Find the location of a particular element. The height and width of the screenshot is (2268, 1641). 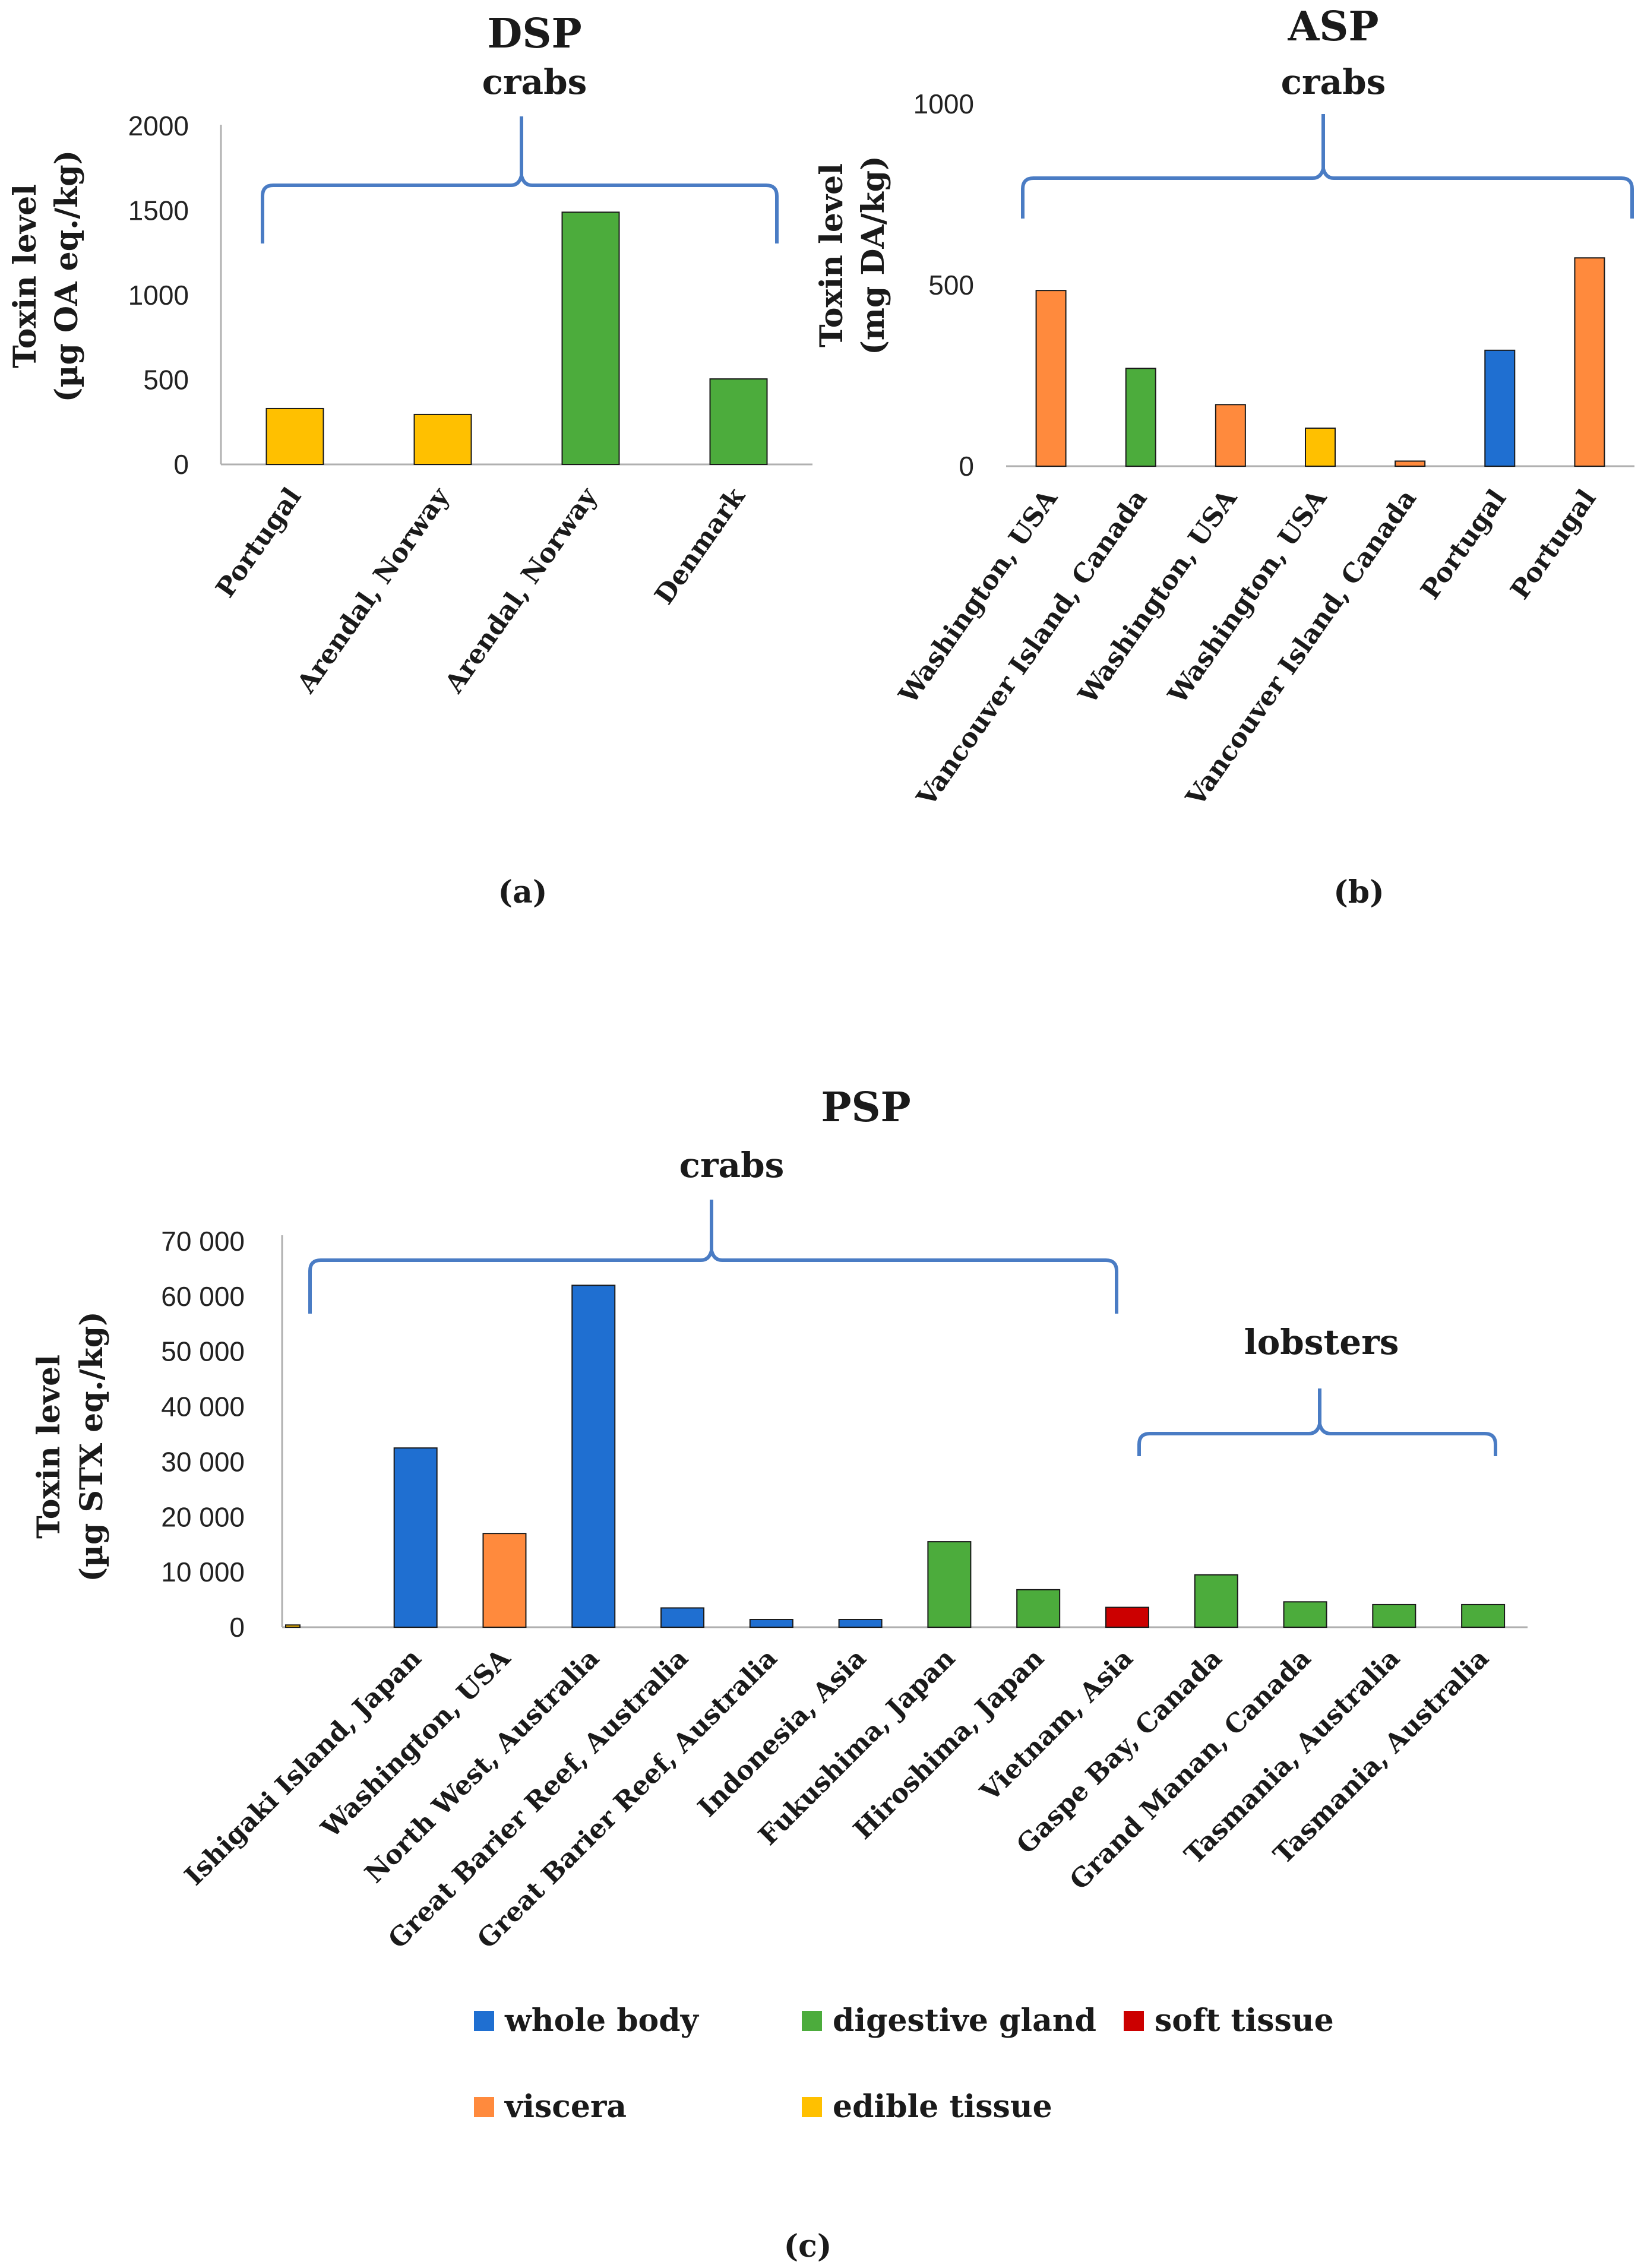

legend-label: edible tissue is located at coordinates (942, 2107).